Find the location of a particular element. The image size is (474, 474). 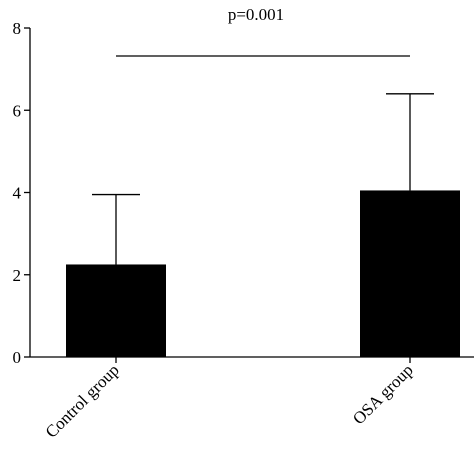

x-tick-labels: Control group OSA group is located at coordinates (229, 399).